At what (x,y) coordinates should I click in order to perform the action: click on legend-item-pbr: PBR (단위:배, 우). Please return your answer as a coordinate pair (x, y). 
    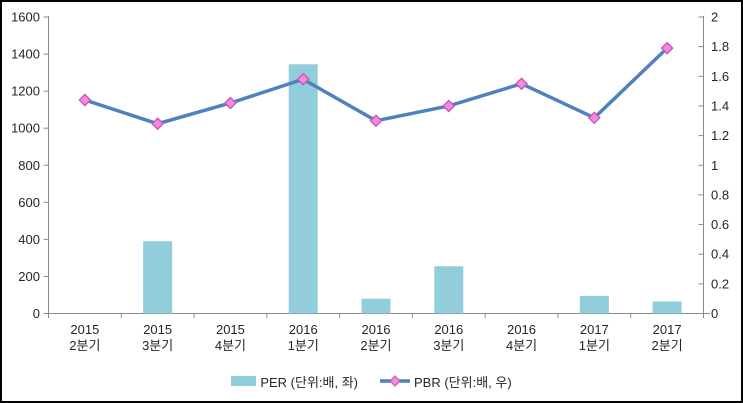
    Looking at the image, I should click on (446, 381).